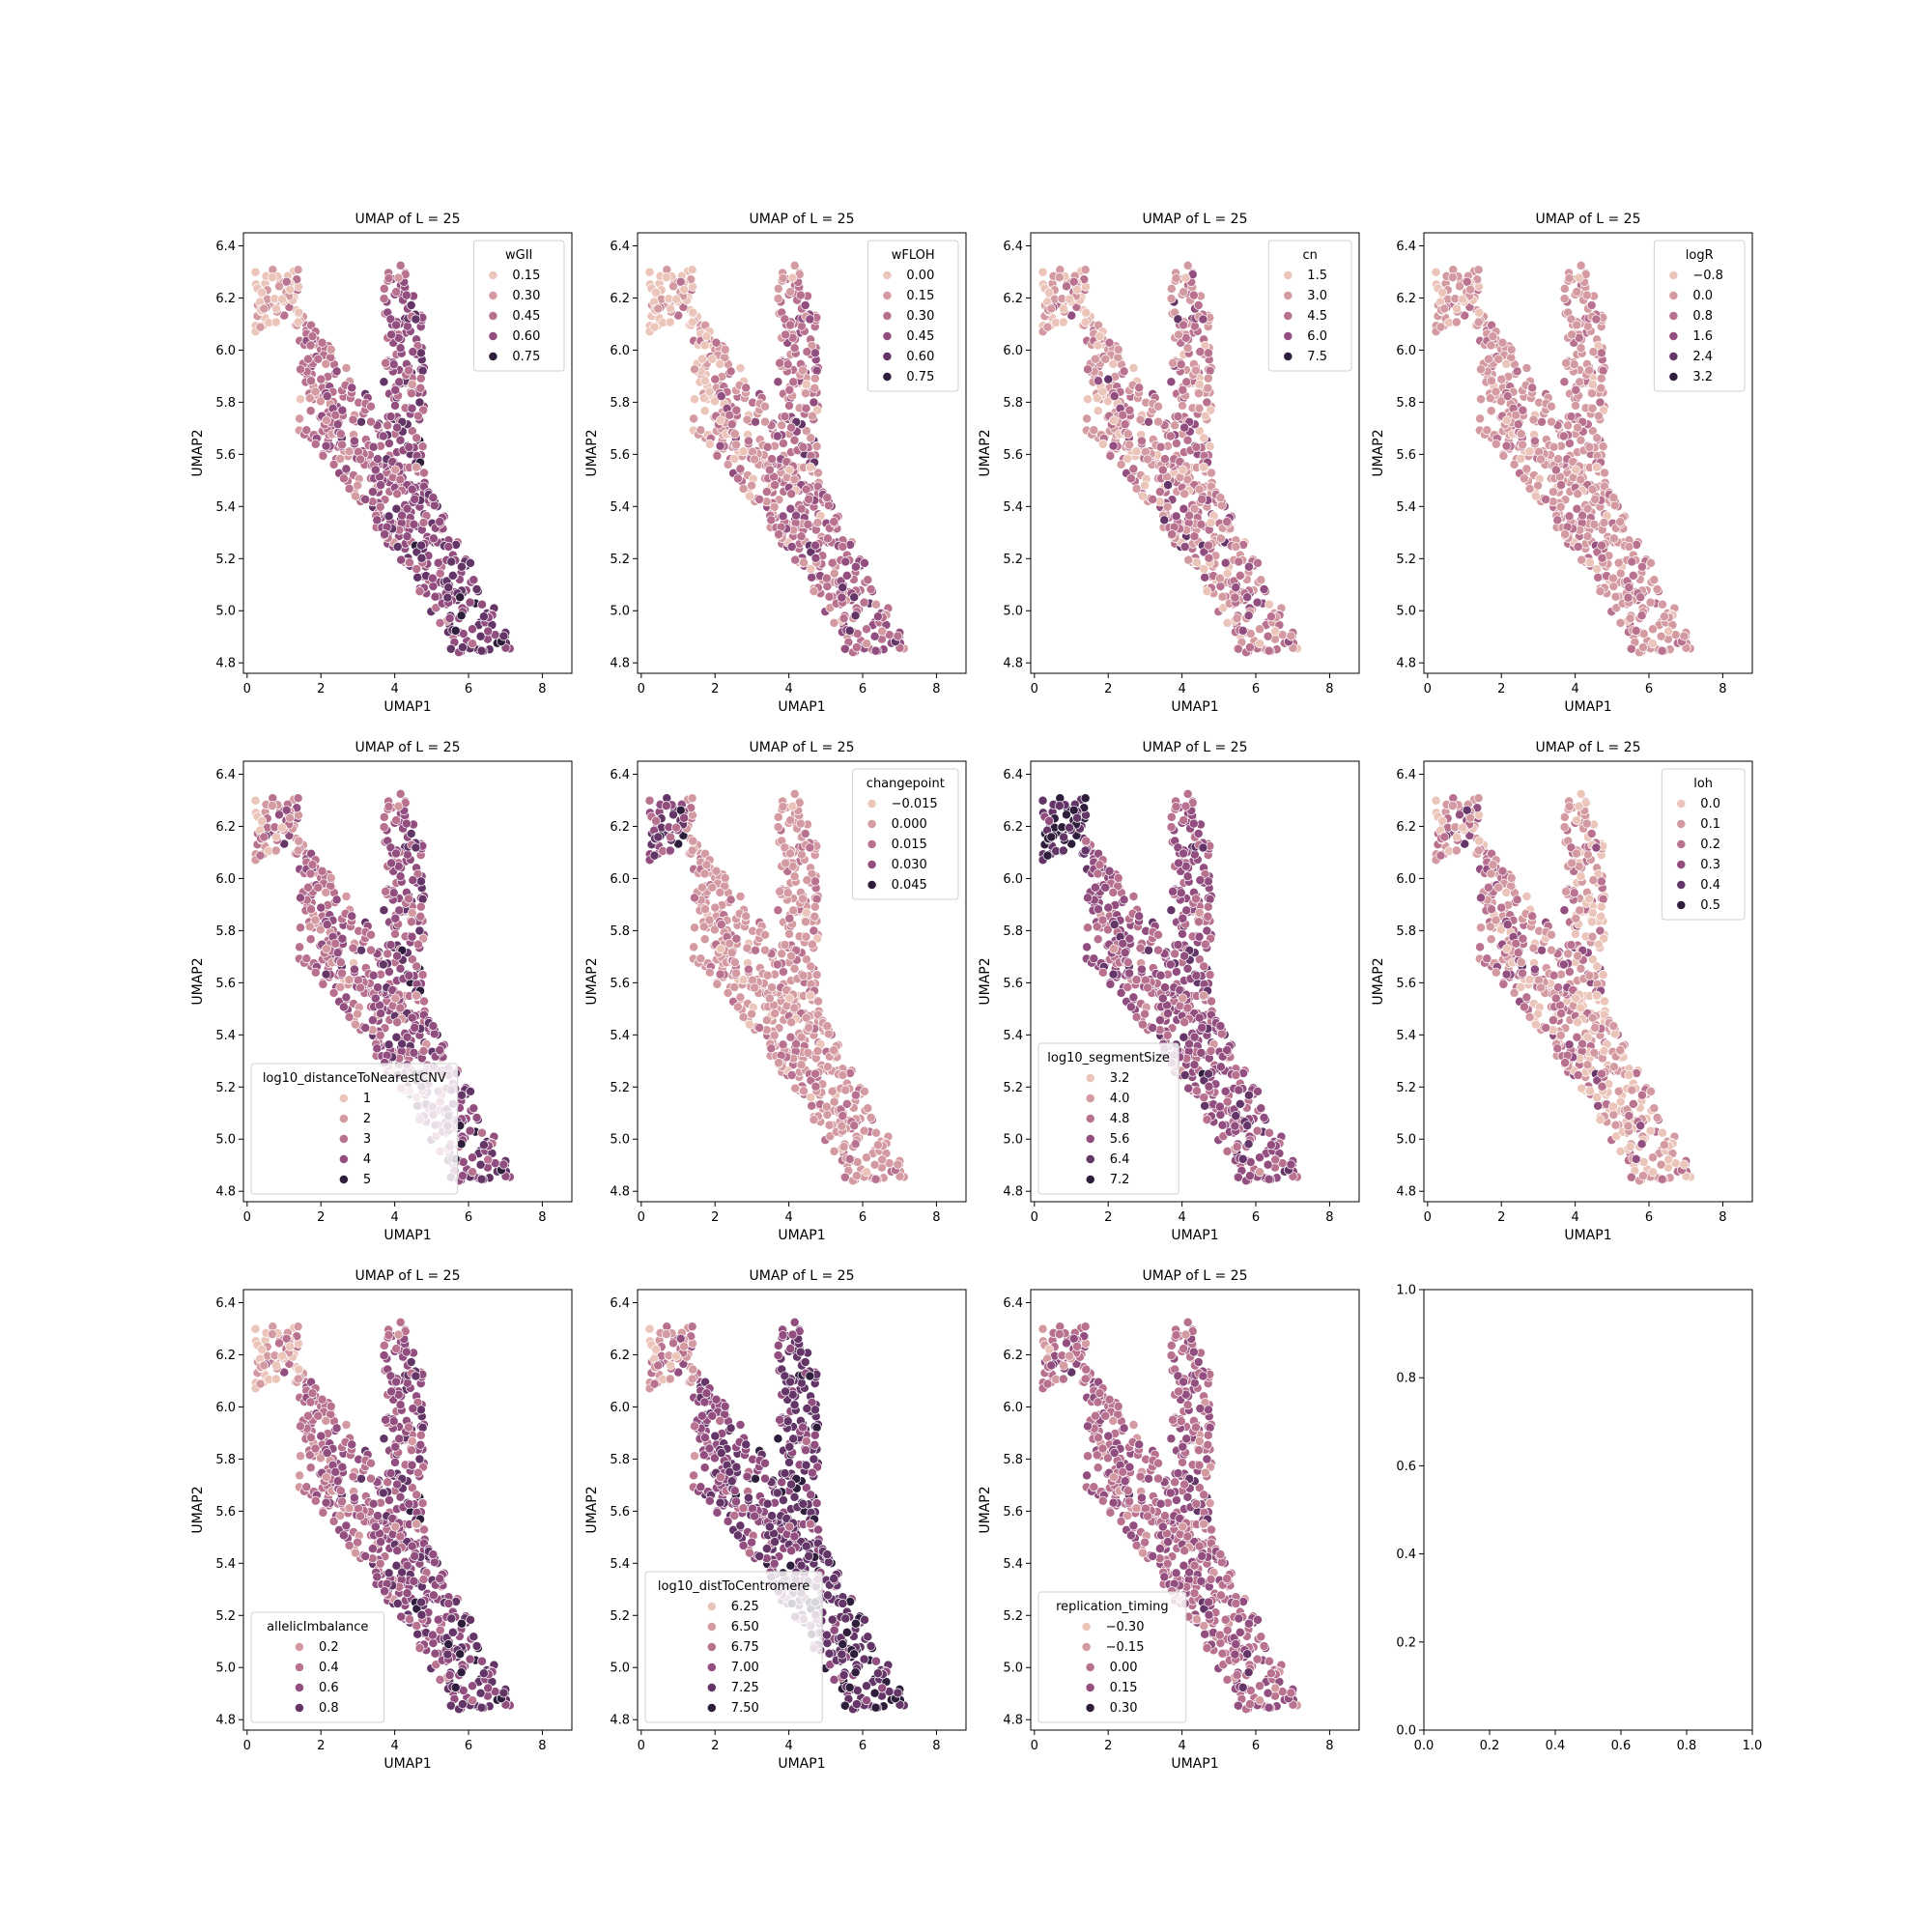  I want to click on legend-entry-label: 0.60, so click(526, 336).